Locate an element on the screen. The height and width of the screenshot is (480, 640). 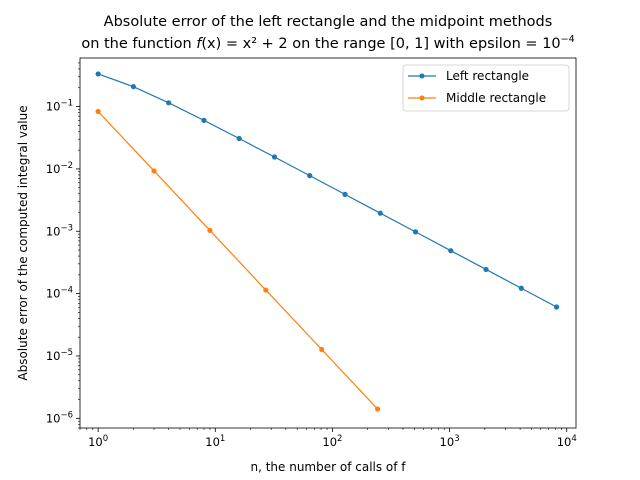
title-mid: on the range [0, 1] with epsilon = 10 is located at coordinates (424, 44).